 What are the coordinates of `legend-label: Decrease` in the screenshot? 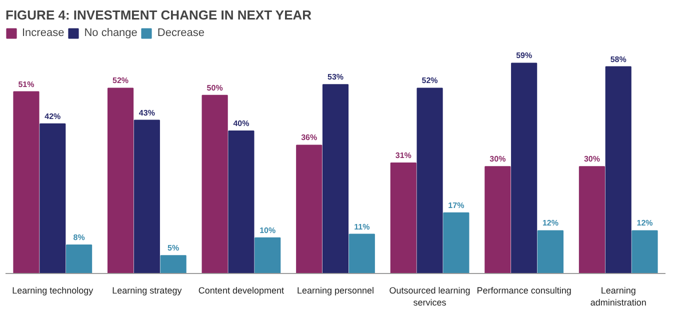 It's located at (180, 33).